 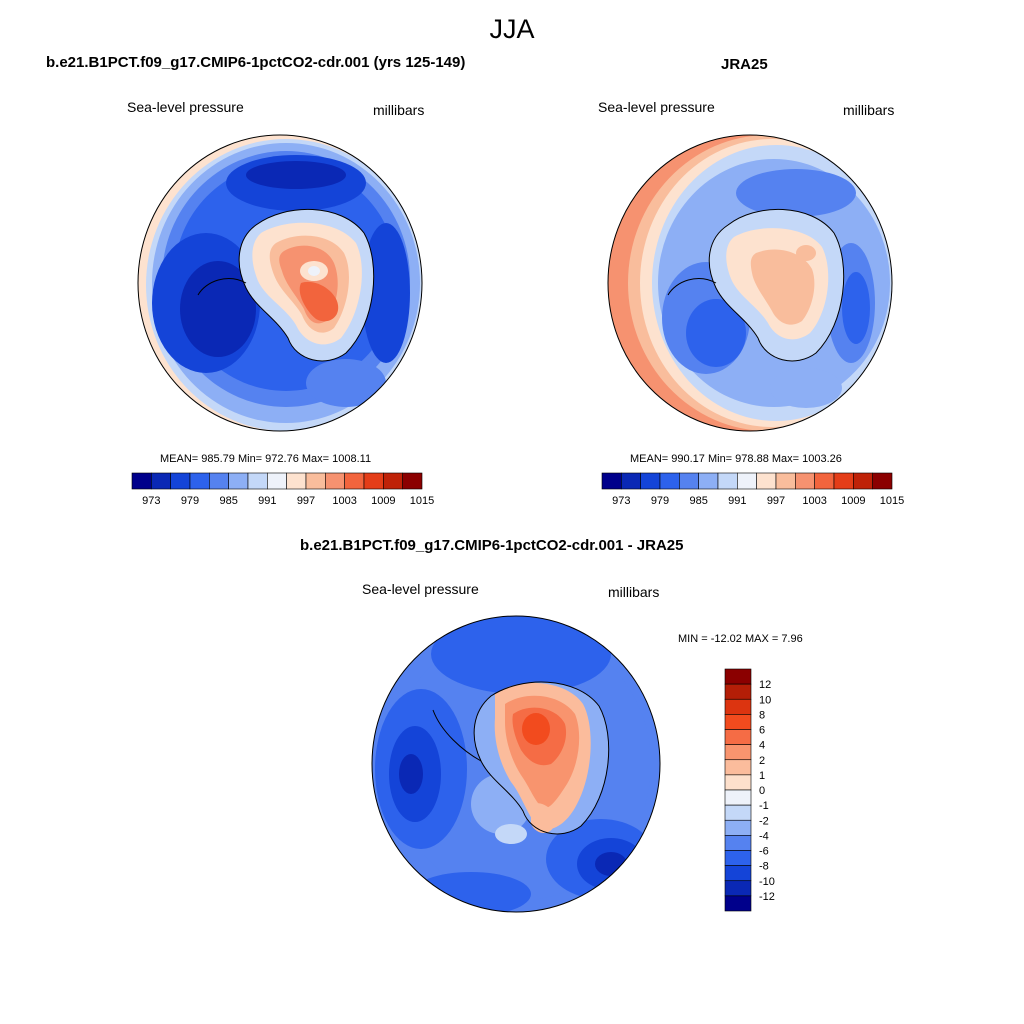 What do you see at coordinates (762, 731) in the screenshot?
I see `panel-3-colorbar-tick-label: 6` at bounding box center [762, 731].